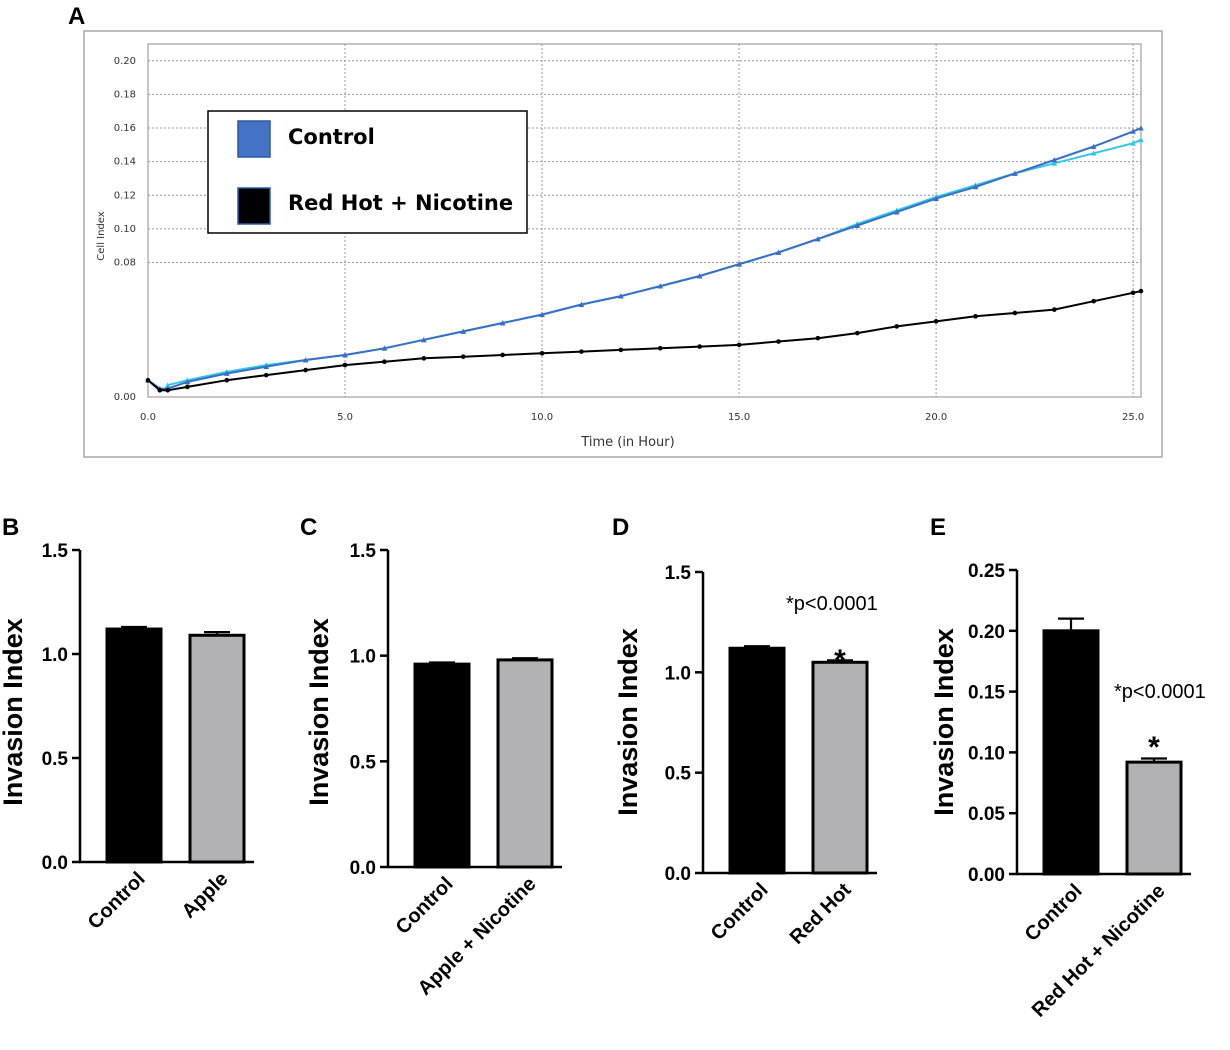 The width and height of the screenshot is (1230, 1050). What do you see at coordinates (101, 235) in the screenshot?
I see `y-axis-label: Cell Index` at bounding box center [101, 235].